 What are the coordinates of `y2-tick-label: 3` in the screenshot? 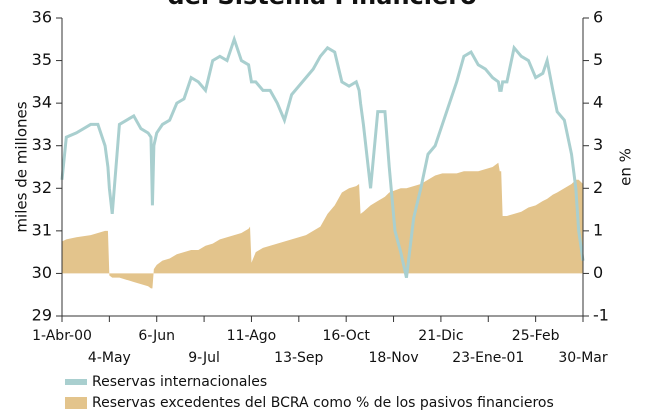 It's located at (598, 144).